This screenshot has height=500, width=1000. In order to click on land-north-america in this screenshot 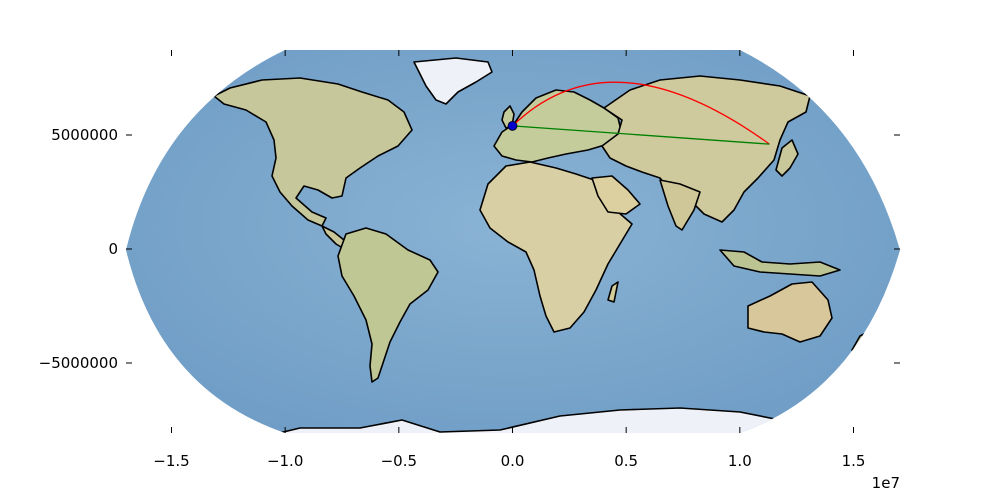, I will do `click(313, 152)`.